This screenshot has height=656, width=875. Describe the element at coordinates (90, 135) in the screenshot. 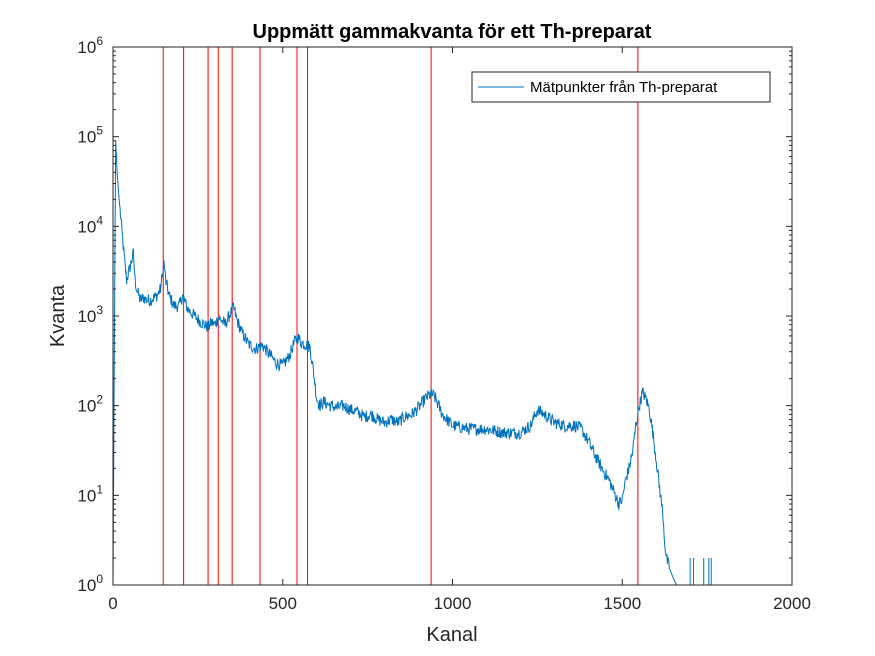

I see `y-tick-label: 10⁵` at that location.